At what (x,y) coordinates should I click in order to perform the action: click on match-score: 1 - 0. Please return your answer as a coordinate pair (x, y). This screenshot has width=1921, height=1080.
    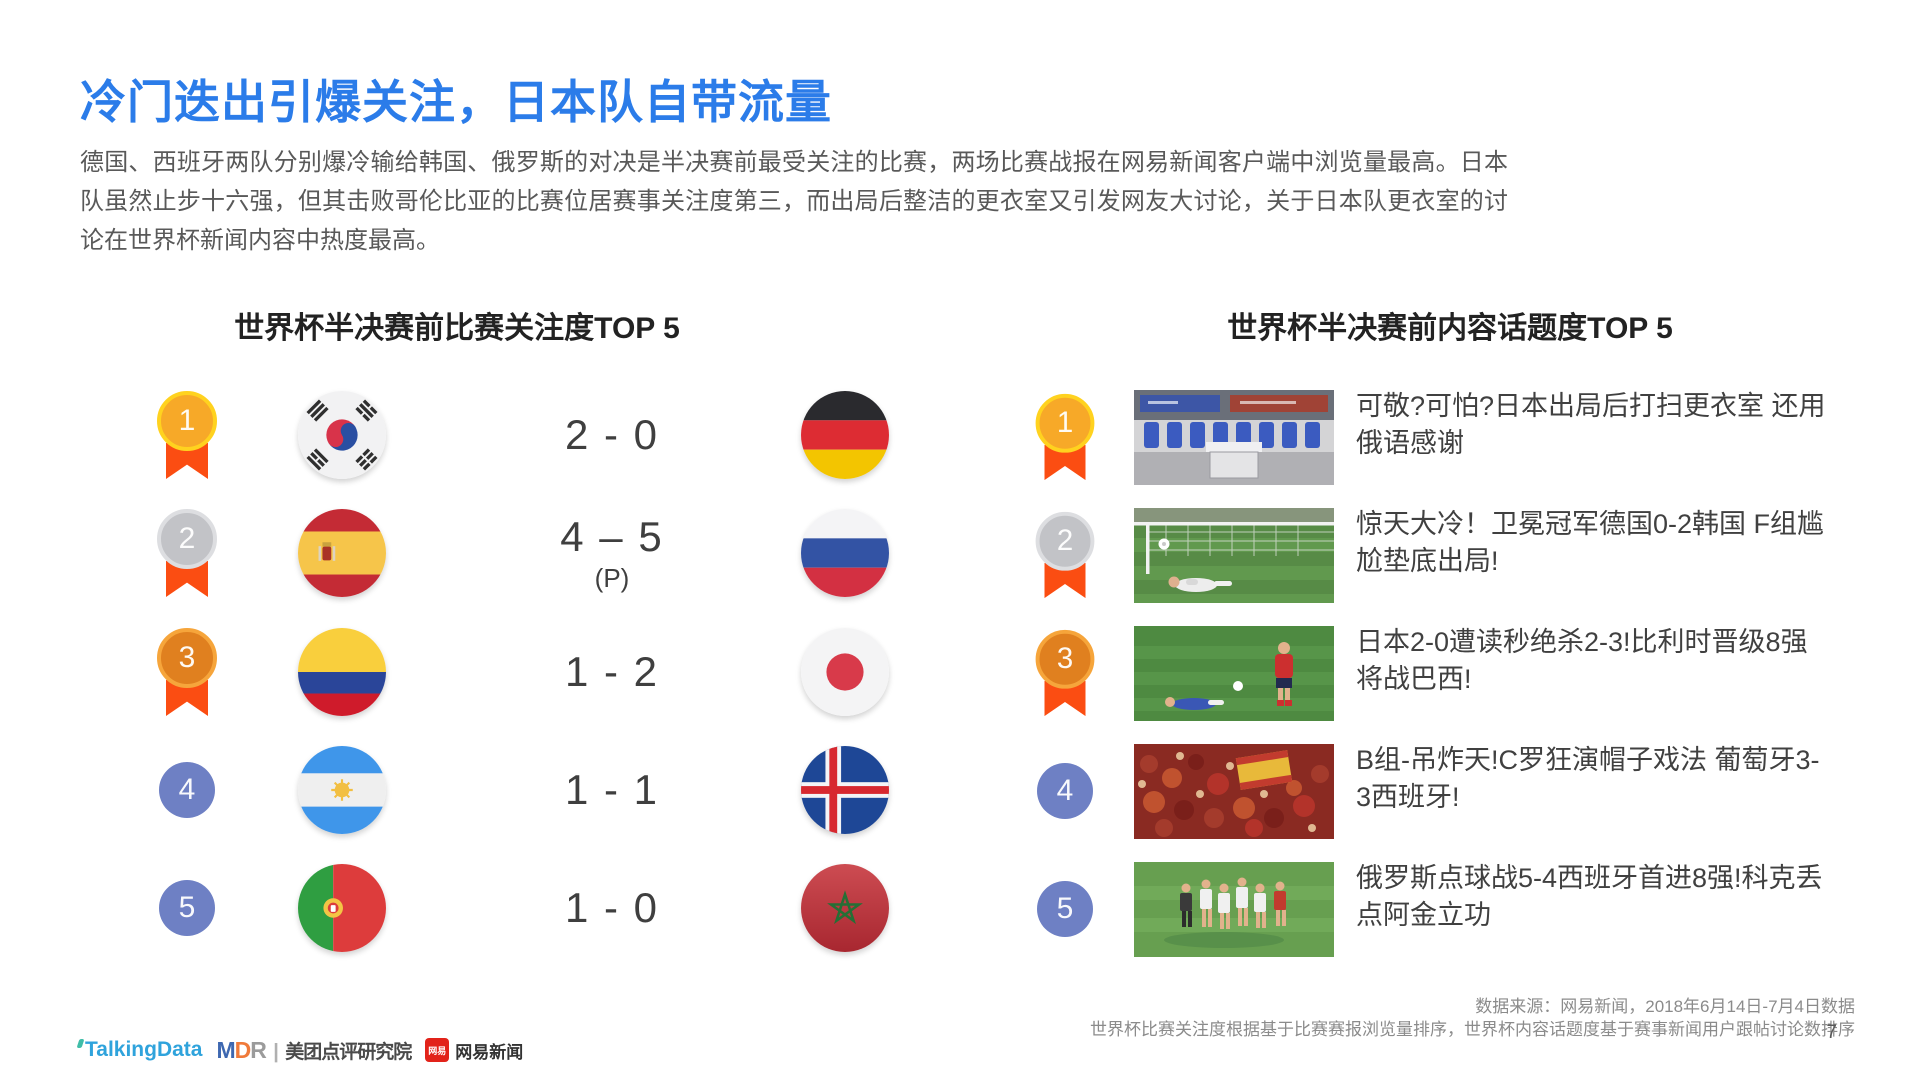
    Looking at the image, I should click on (612, 907).